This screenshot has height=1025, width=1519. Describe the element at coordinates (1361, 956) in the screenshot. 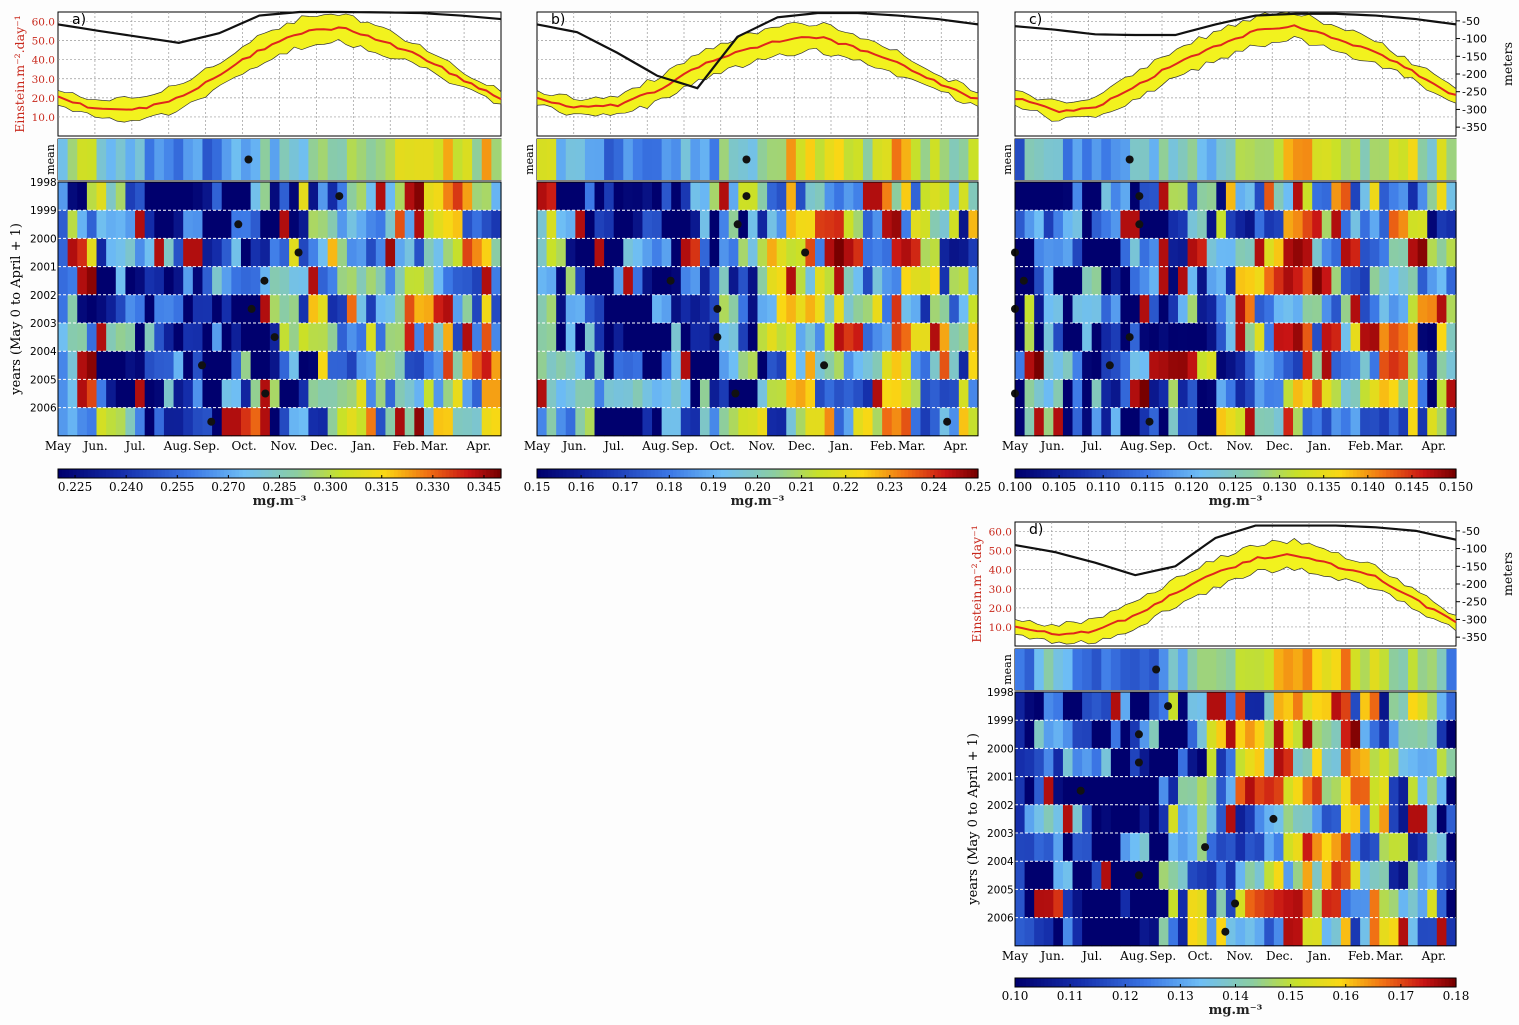

I see `month-label: Feb.` at that location.